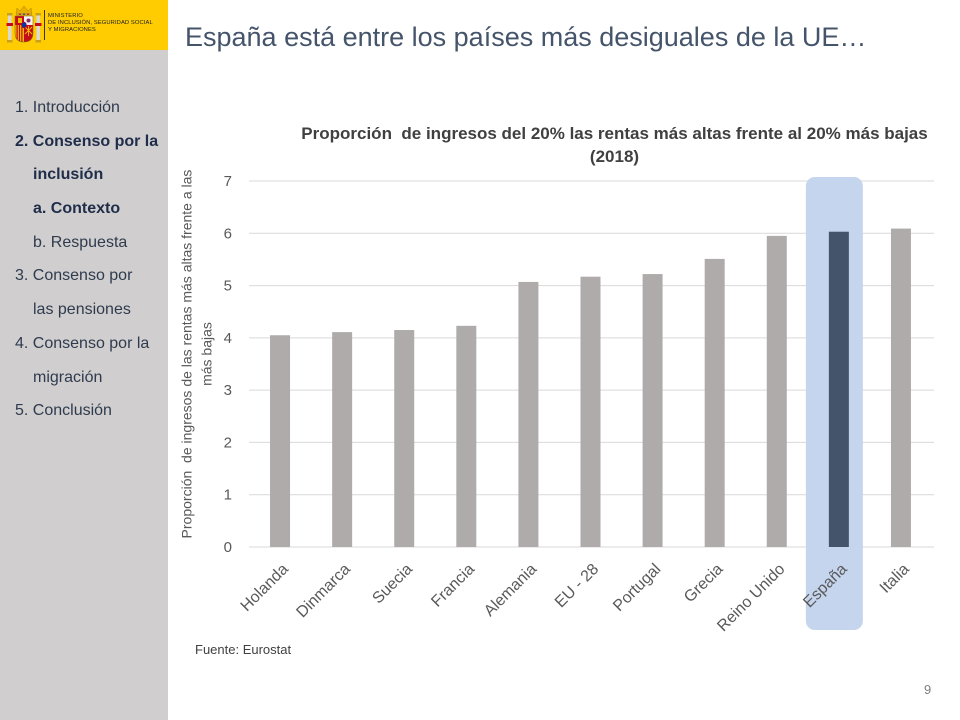  I want to click on bar-holanda, so click(280, 441).